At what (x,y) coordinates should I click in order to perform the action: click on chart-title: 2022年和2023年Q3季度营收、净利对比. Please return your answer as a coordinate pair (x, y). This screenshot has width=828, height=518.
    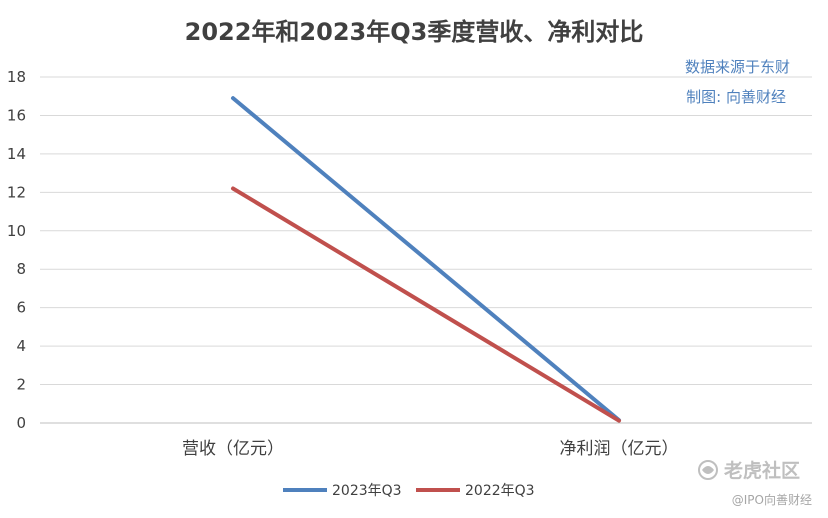
    Looking at the image, I should click on (414, 32).